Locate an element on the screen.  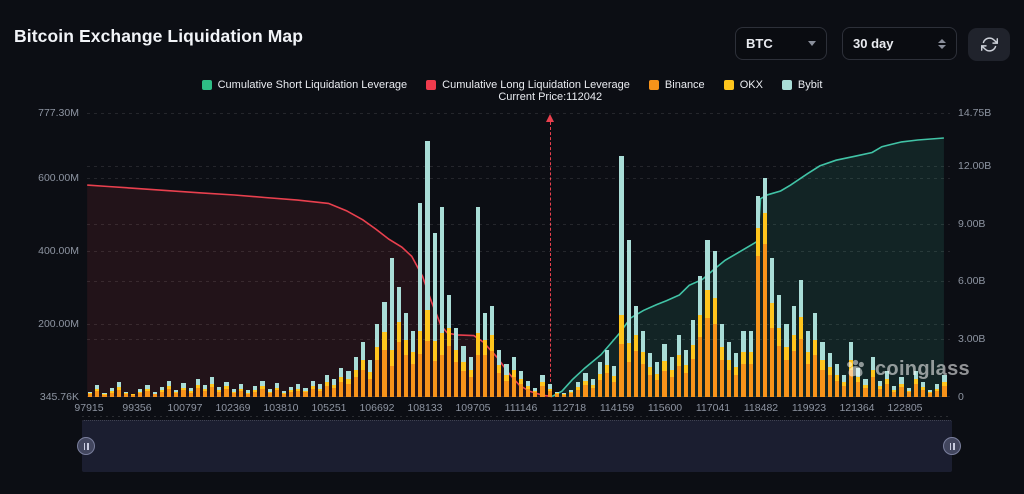
x-axis-label: 105251 is located at coordinates (329, 408).